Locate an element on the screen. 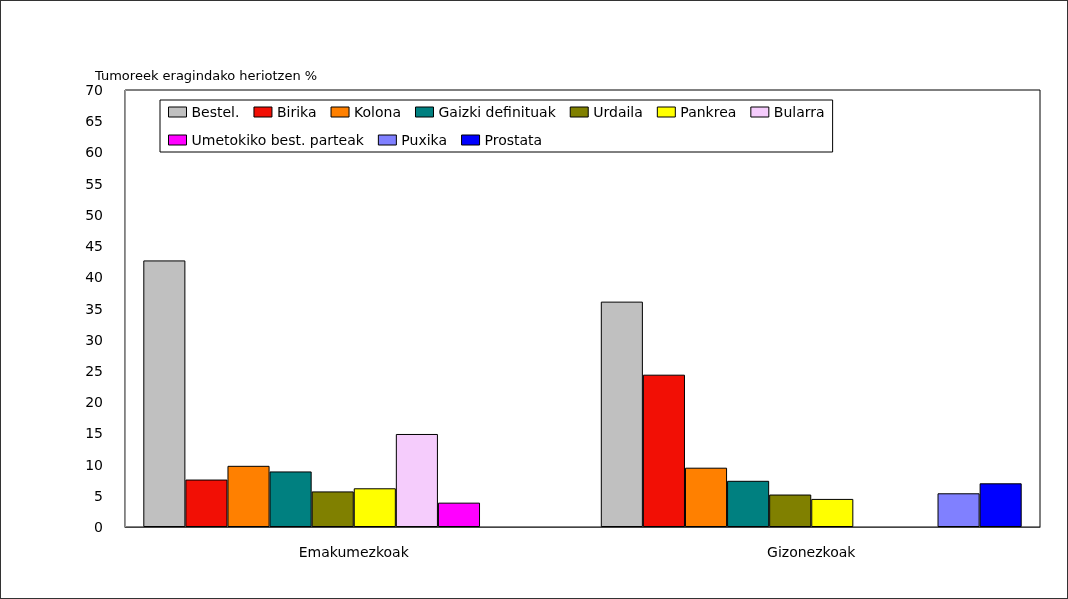 The height and width of the screenshot is (599, 1068). legend-label: Birika is located at coordinates (296, 112).